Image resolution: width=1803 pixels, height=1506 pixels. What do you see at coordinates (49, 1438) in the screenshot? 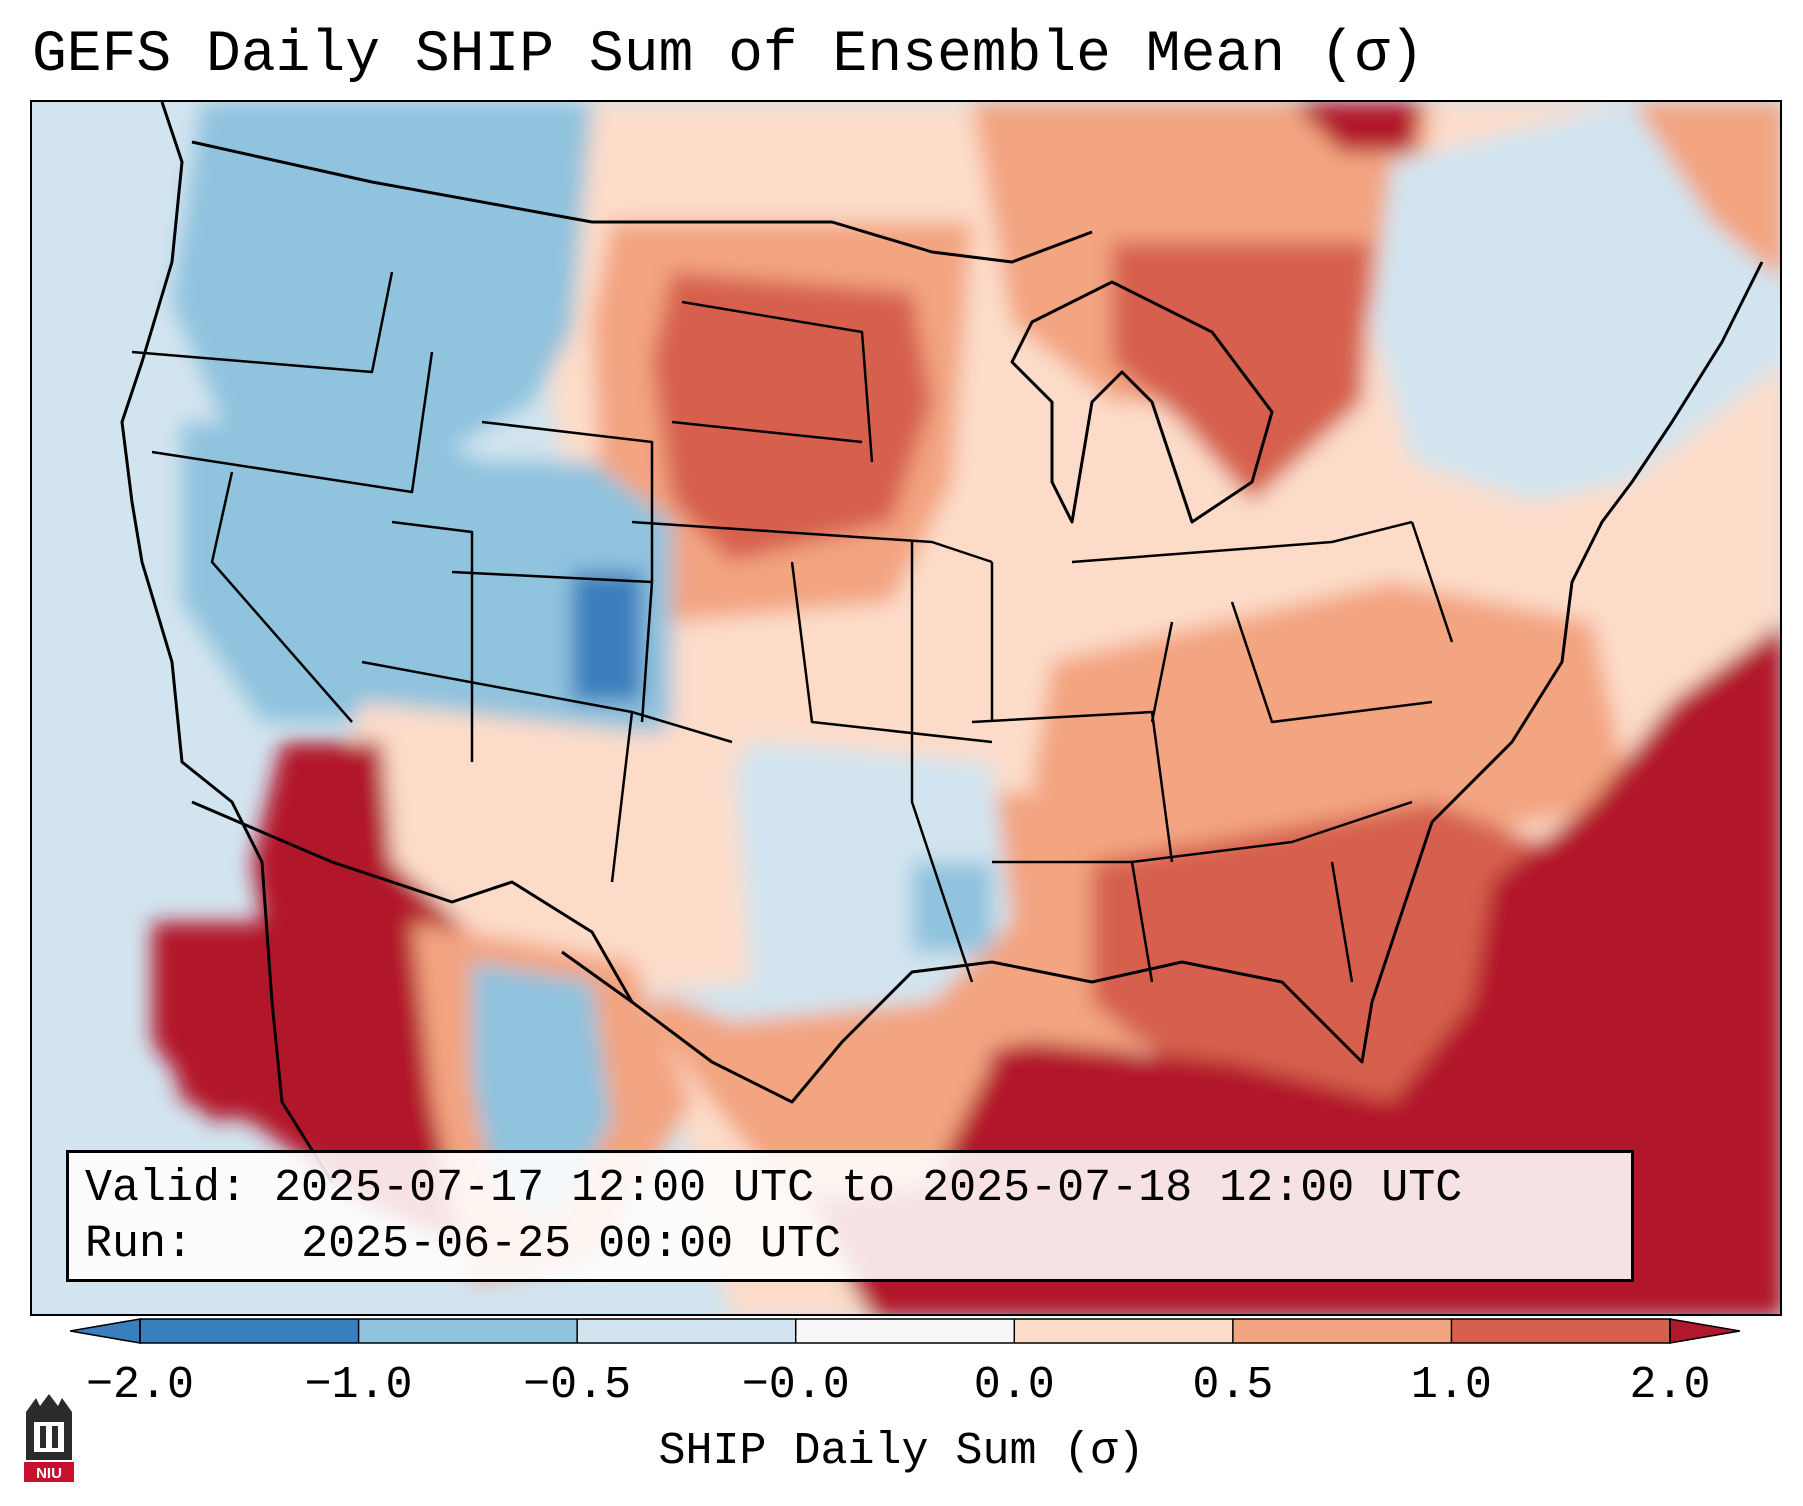
I see `niu-logo-icon: NIU` at bounding box center [49, 1438].